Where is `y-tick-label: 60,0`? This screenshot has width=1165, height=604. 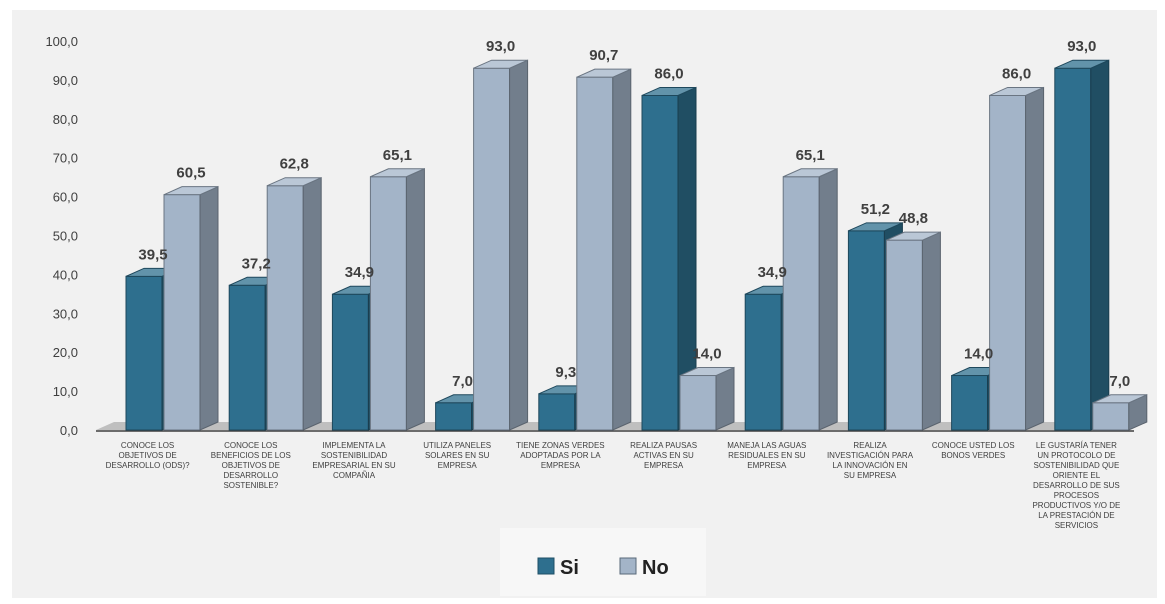
y-tick-label: 60,0 is located at coordinates (65, 197).